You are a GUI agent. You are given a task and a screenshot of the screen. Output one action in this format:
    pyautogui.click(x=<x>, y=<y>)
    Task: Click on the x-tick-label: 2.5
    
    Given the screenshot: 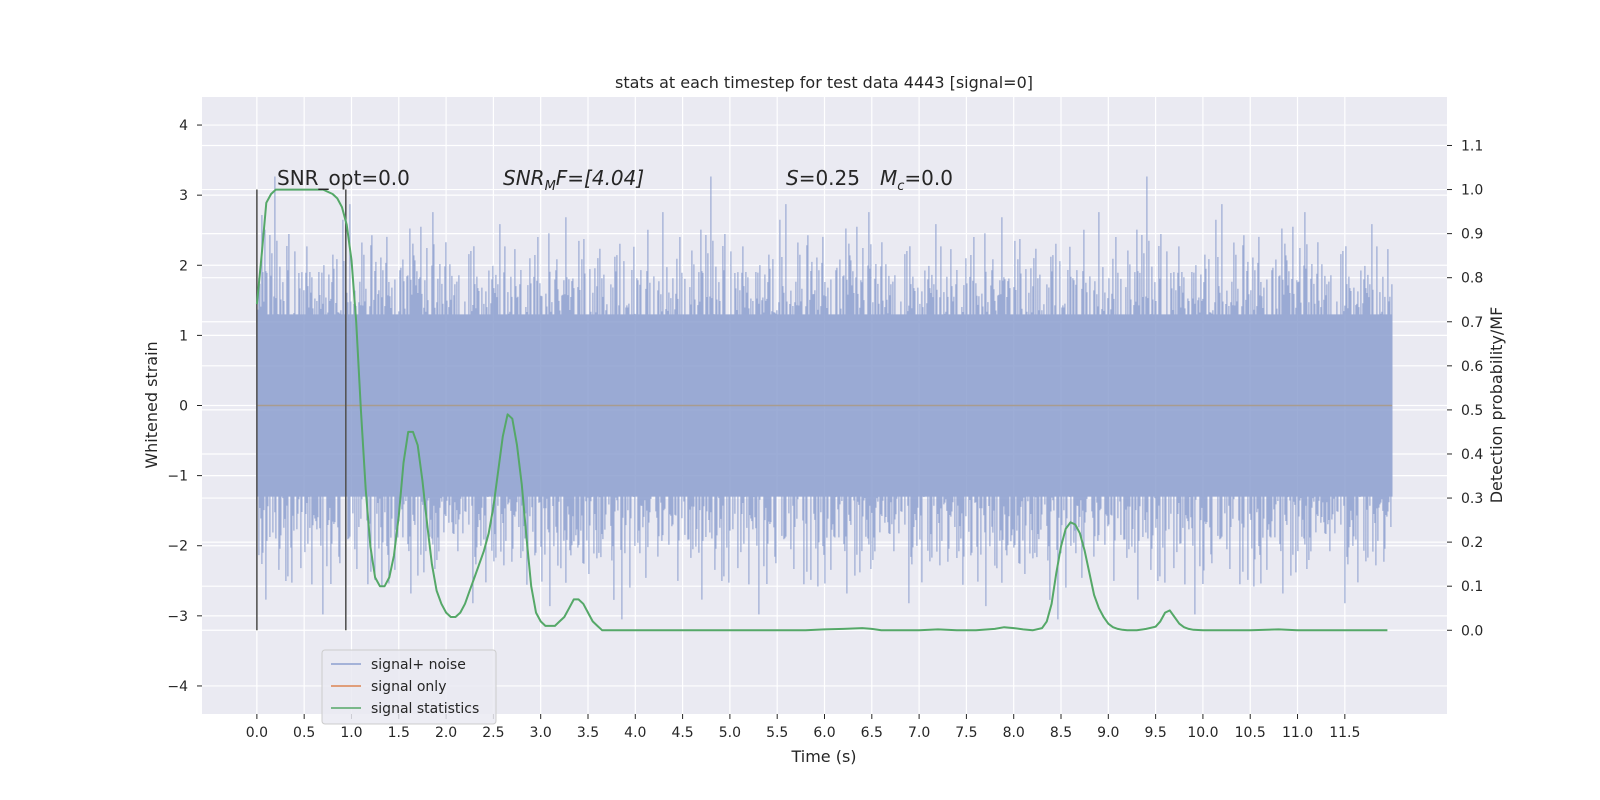 What is the action you would take?
    pyautogui.click(x=493, y=733)
    